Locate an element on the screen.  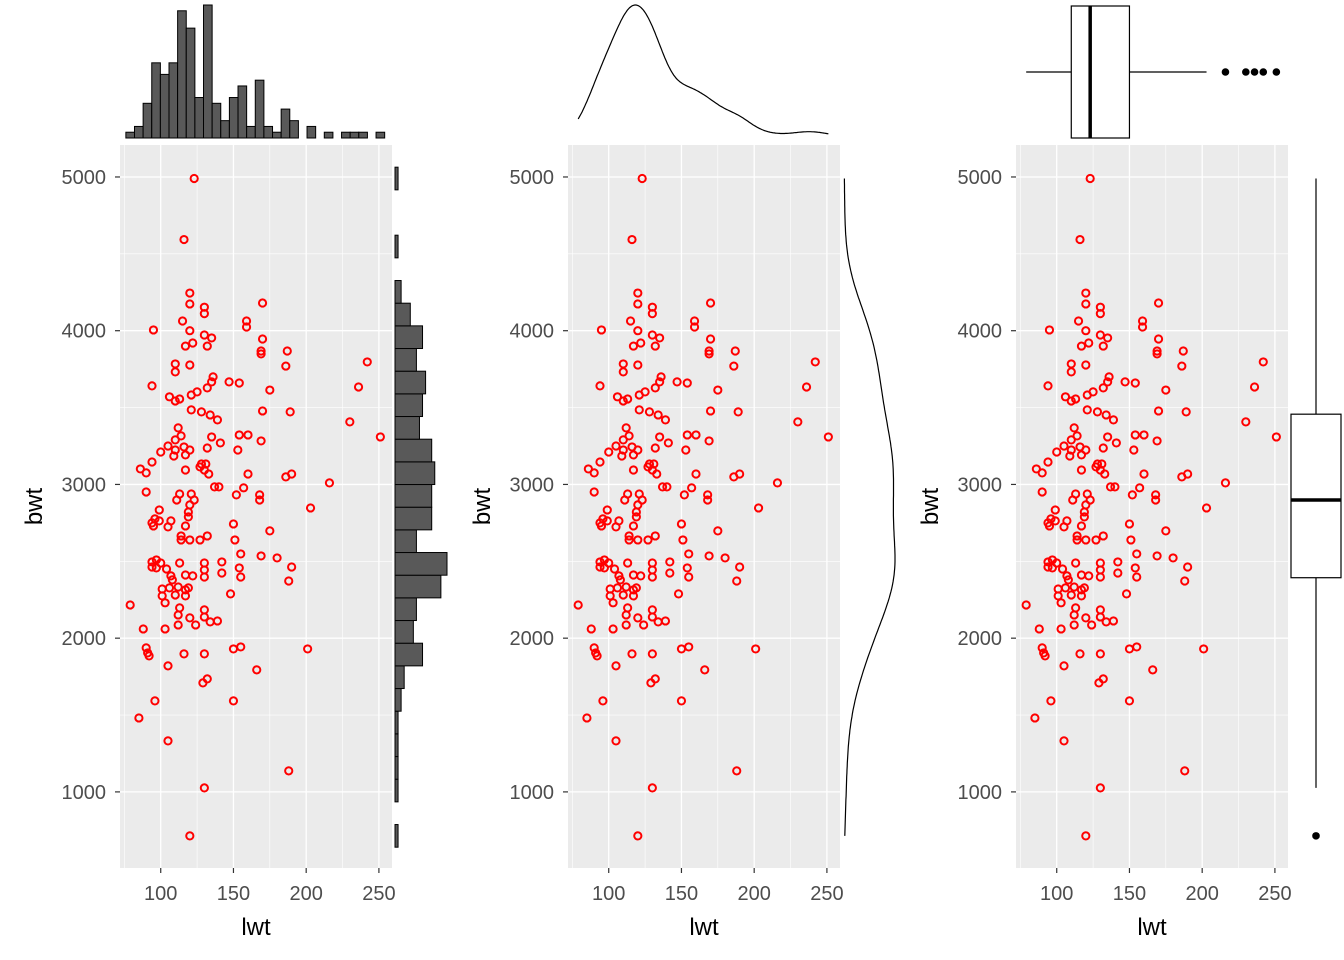
right-density-curve is located at coordinates (869, 507).